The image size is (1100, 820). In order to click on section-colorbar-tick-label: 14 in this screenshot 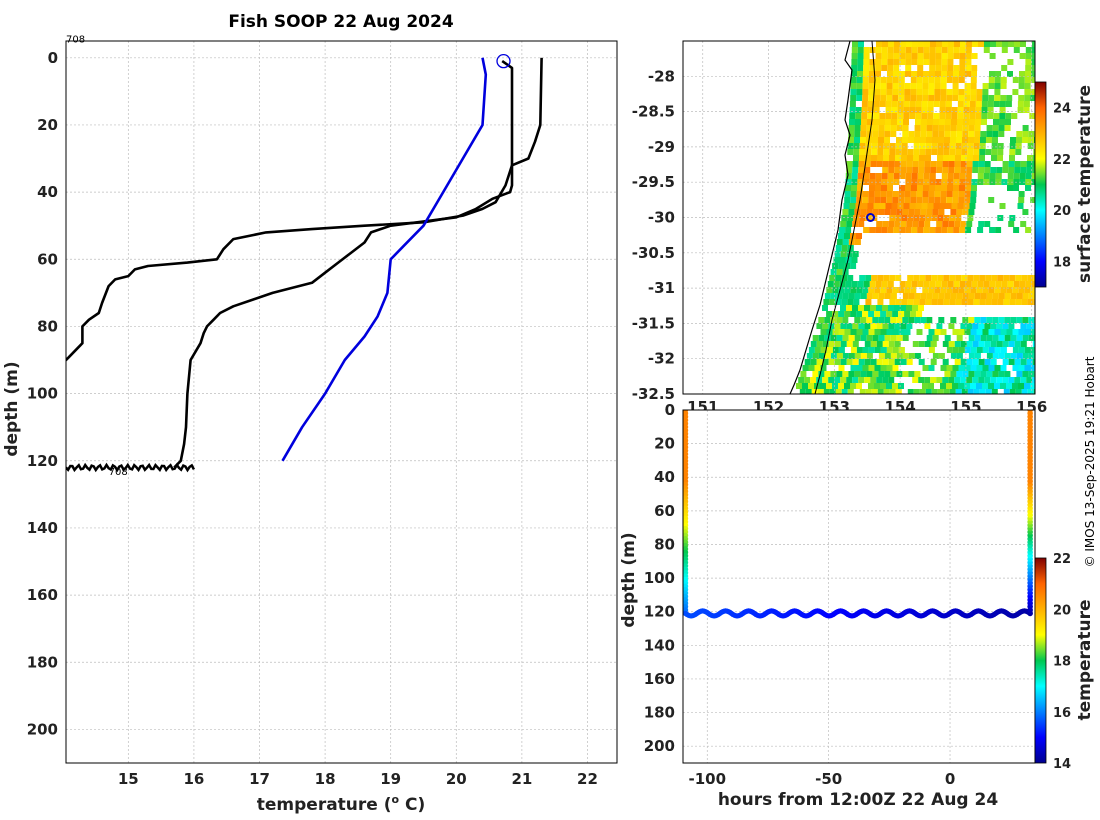, I will do `click(1062, 764)`.